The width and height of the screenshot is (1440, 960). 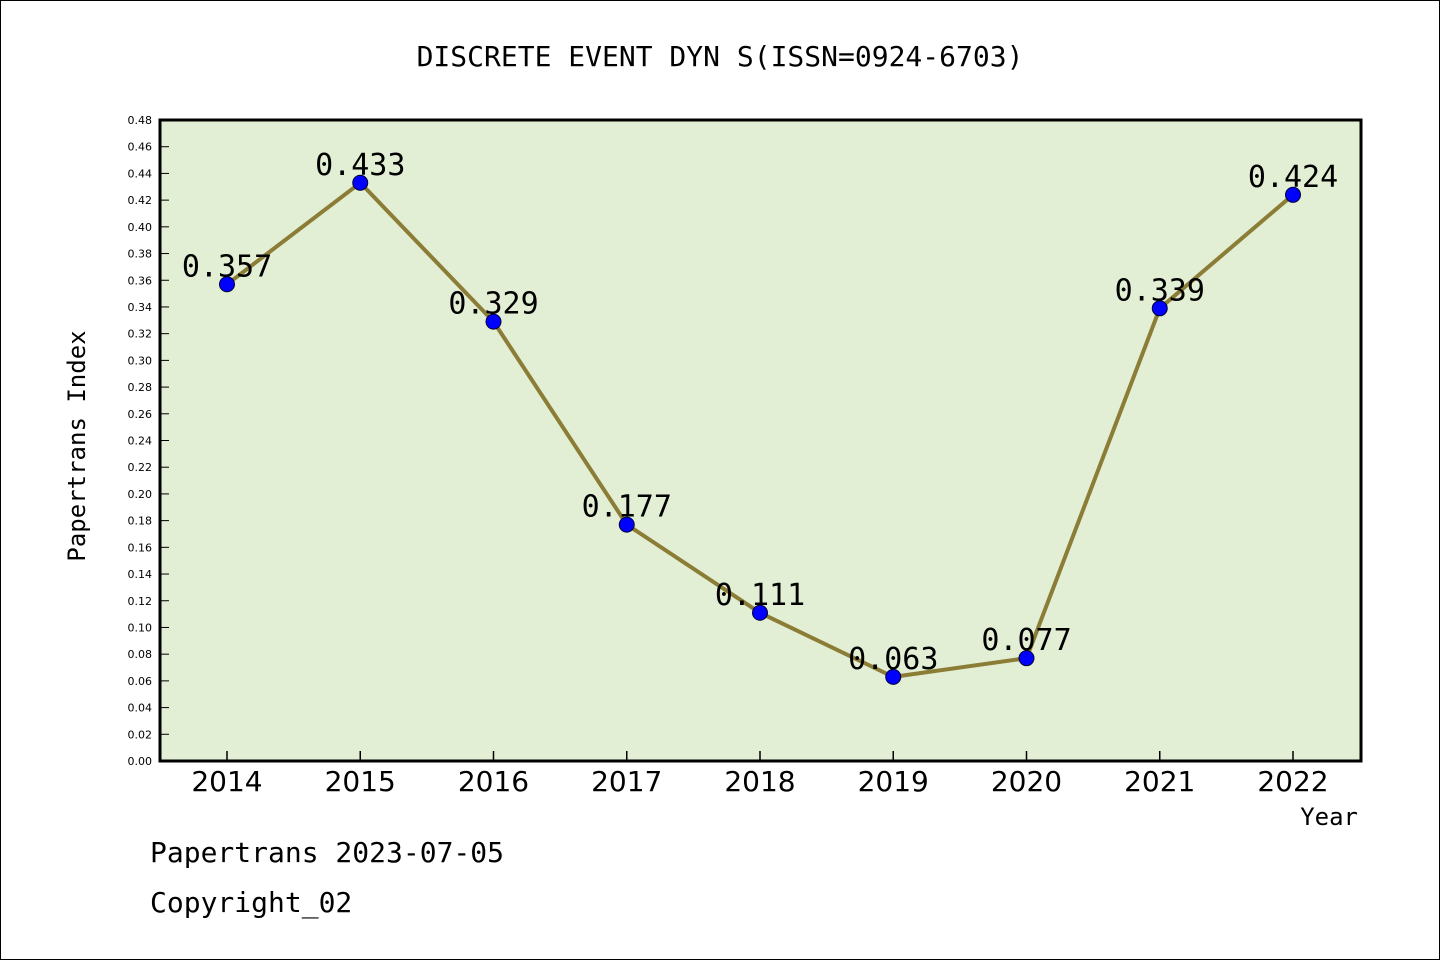 I want to click on y-tick-label: 0.46, so click(x=140, y=147).